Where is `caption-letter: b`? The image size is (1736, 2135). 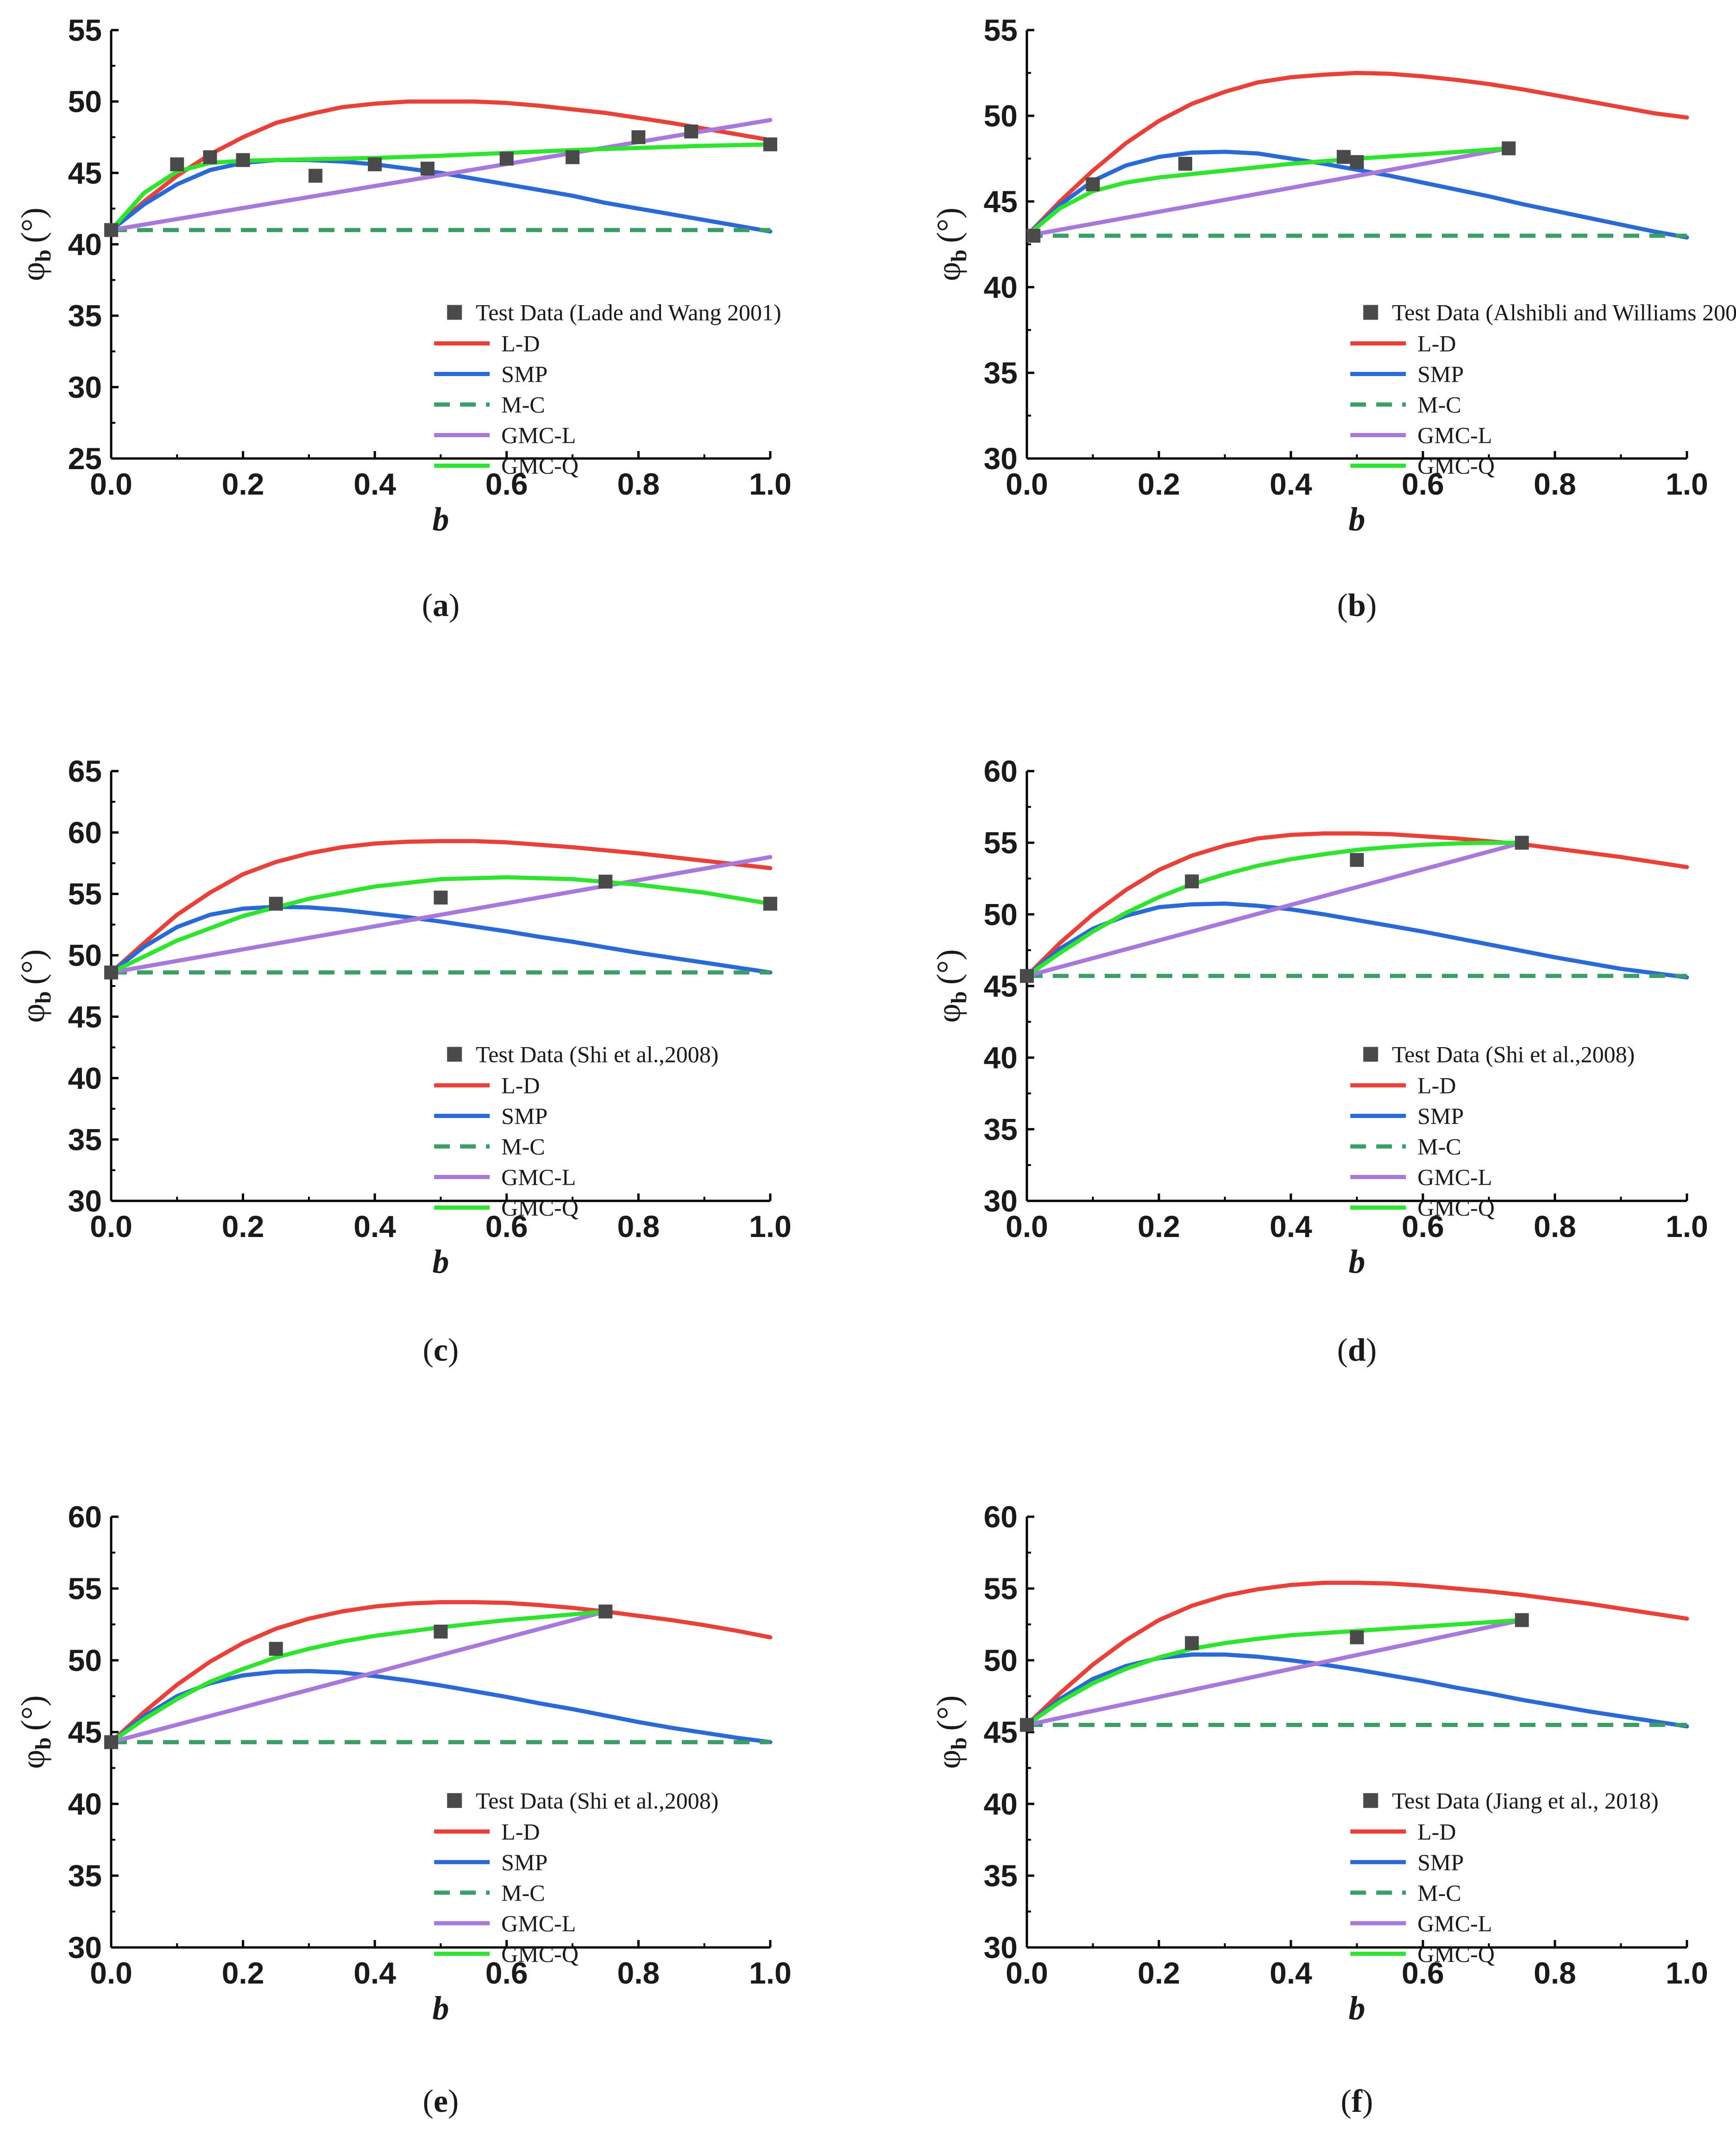 caption-letter: b is located at coordinates (1357, 606).